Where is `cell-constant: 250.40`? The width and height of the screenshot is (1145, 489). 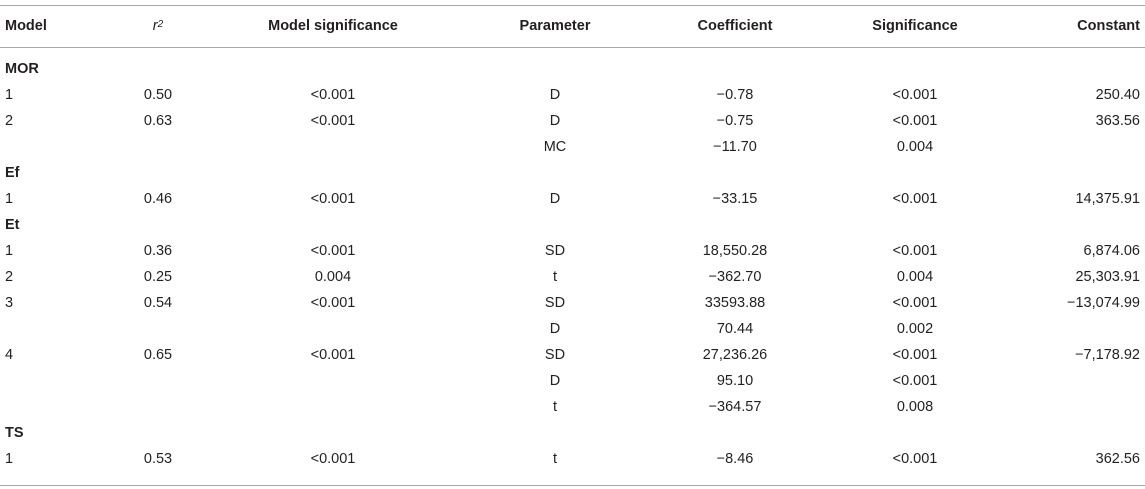 cell-constant: 250.40 is located at coordinates (1117, 95).